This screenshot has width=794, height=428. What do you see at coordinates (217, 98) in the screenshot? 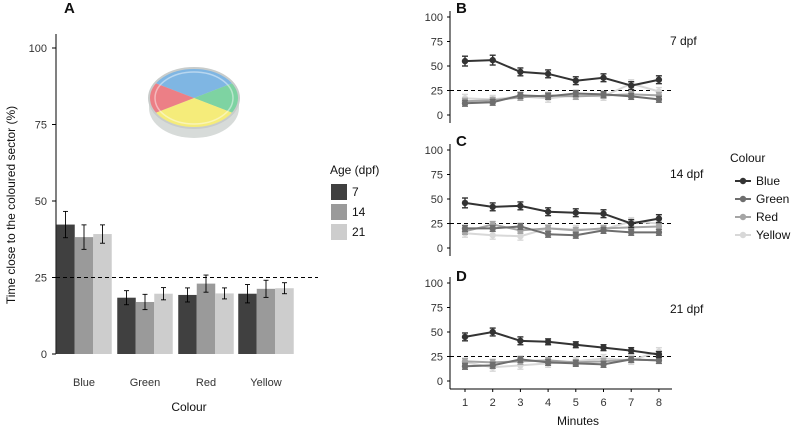
I see `dish-sector-green` at bounding box center [217, 98].